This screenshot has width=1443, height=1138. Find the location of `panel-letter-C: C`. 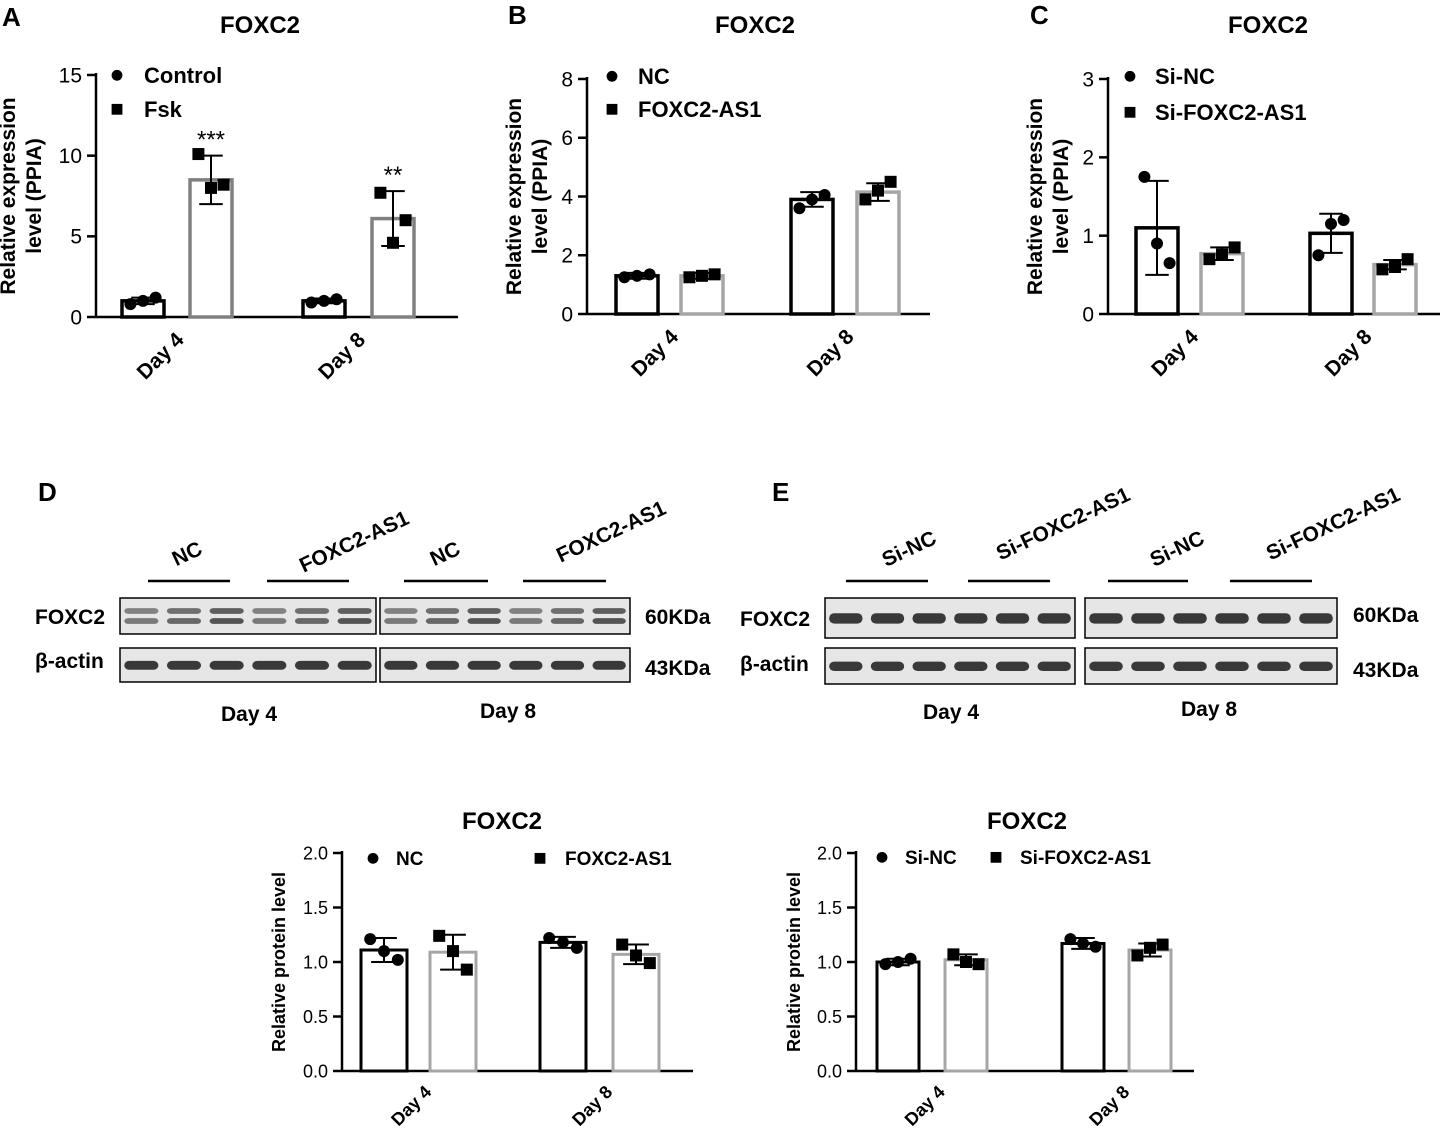

panel-letter-C: C is located at coordinates (1039, 15).